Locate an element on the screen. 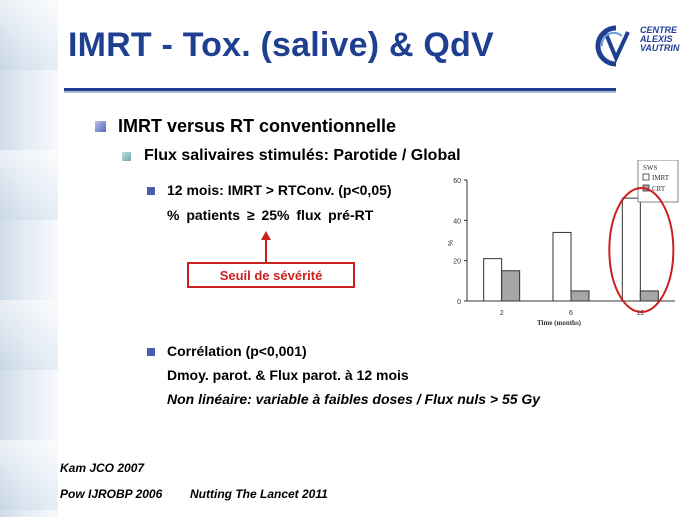  callout-label: Seuil de sévérité is located at coordinates (271, 275).